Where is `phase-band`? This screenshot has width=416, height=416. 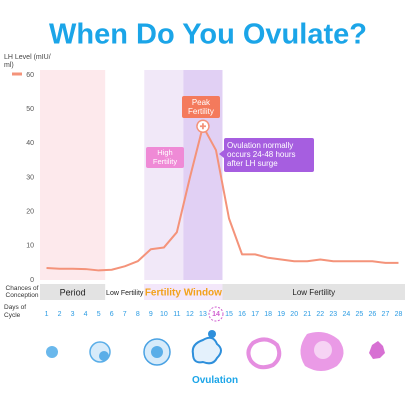
phase-band is located at coordinates (73, 175).